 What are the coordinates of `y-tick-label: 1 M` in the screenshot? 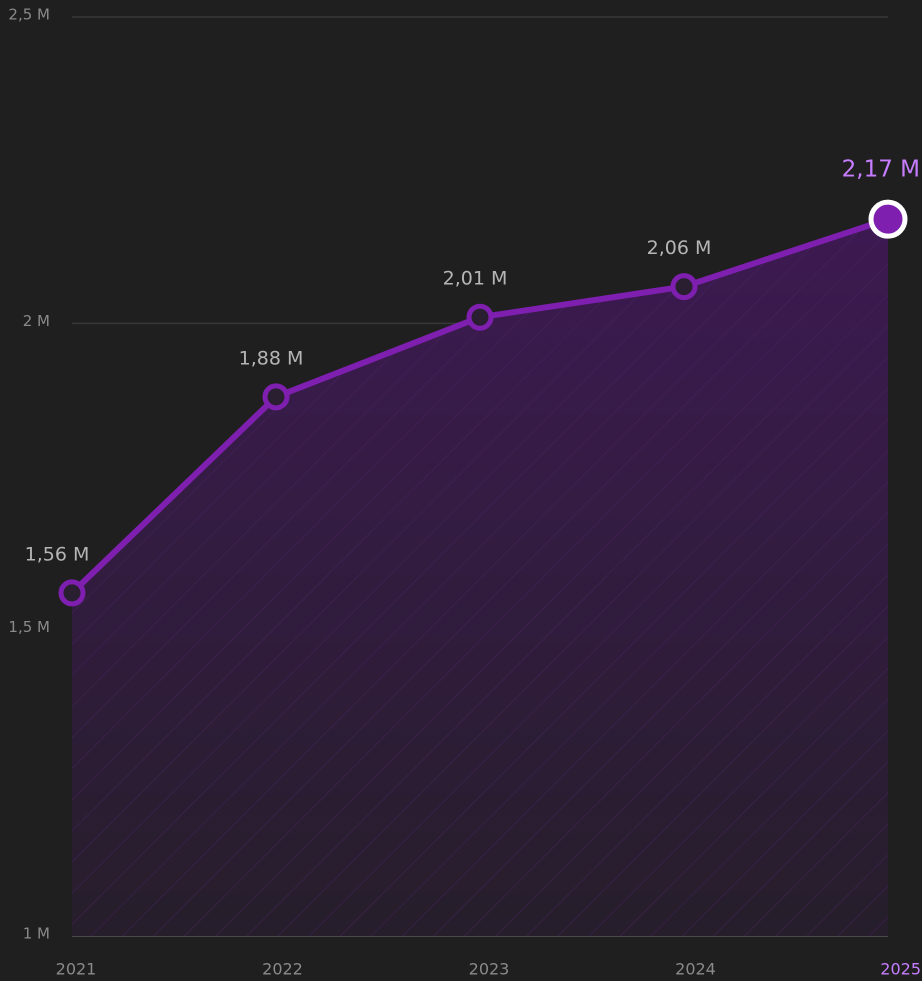 It's located at (36, 934).